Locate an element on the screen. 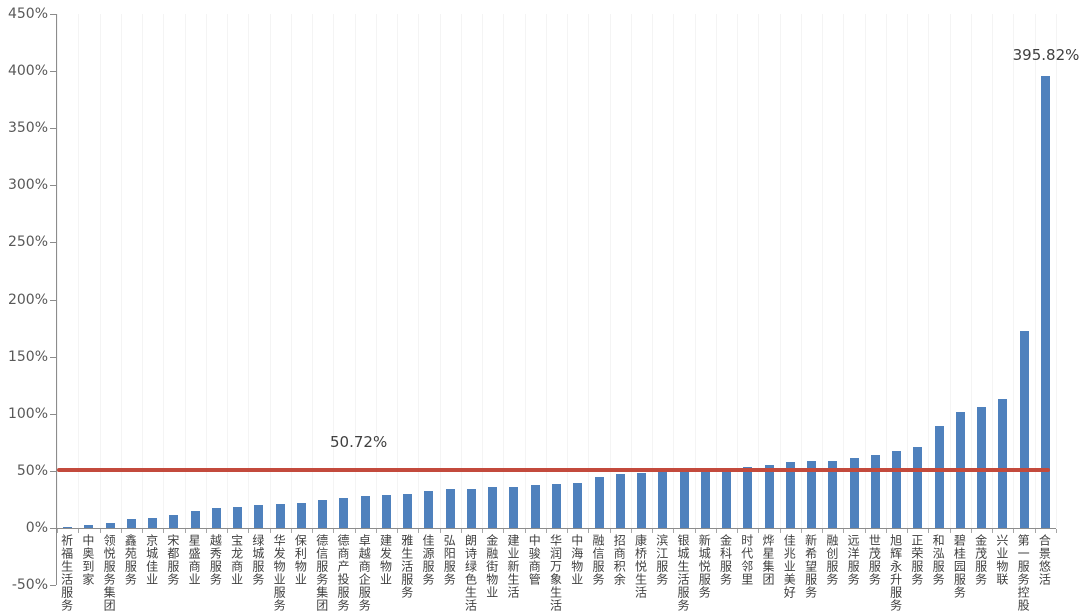  x-axis-category-label: 佳兆业美好 is located at coordinates (789, 566).